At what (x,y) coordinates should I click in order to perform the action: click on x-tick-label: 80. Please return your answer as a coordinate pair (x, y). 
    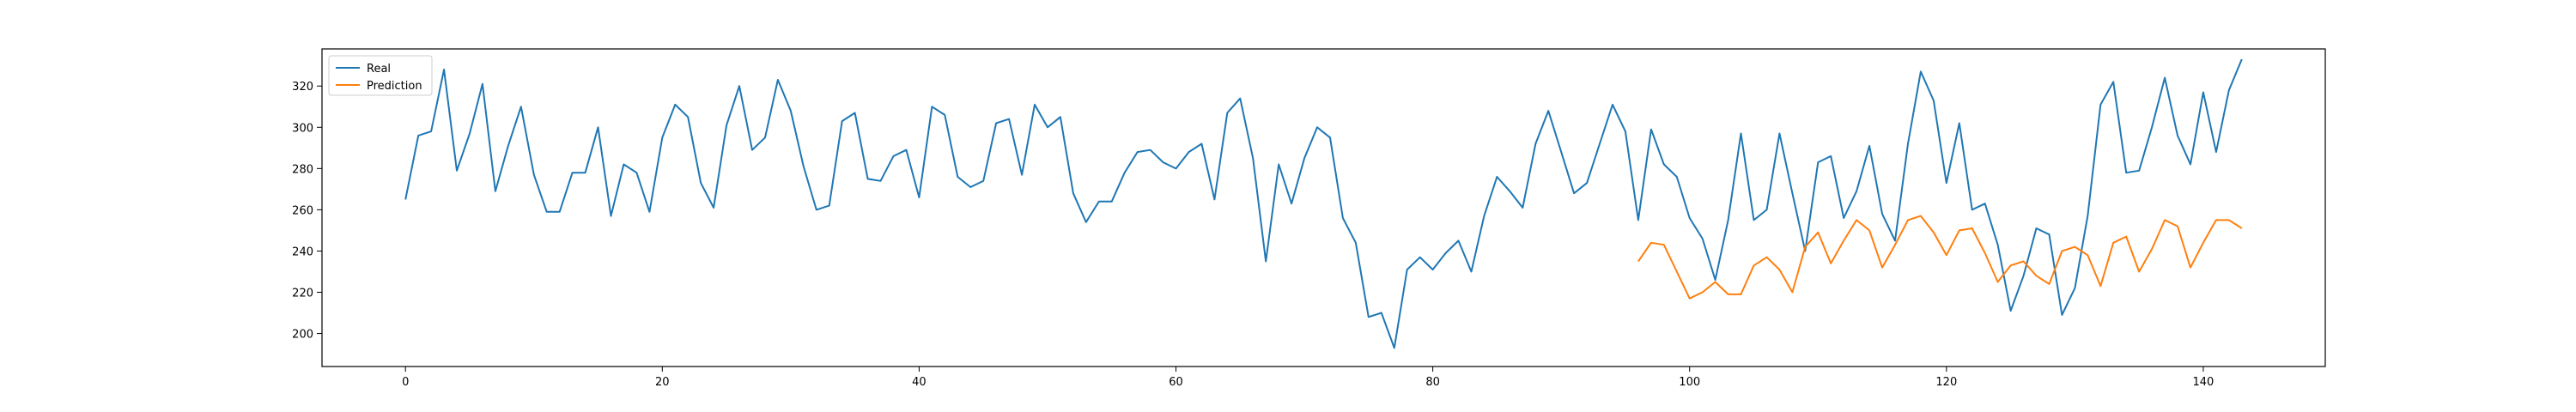
    Looking at the image, I should click on (1433, 382).